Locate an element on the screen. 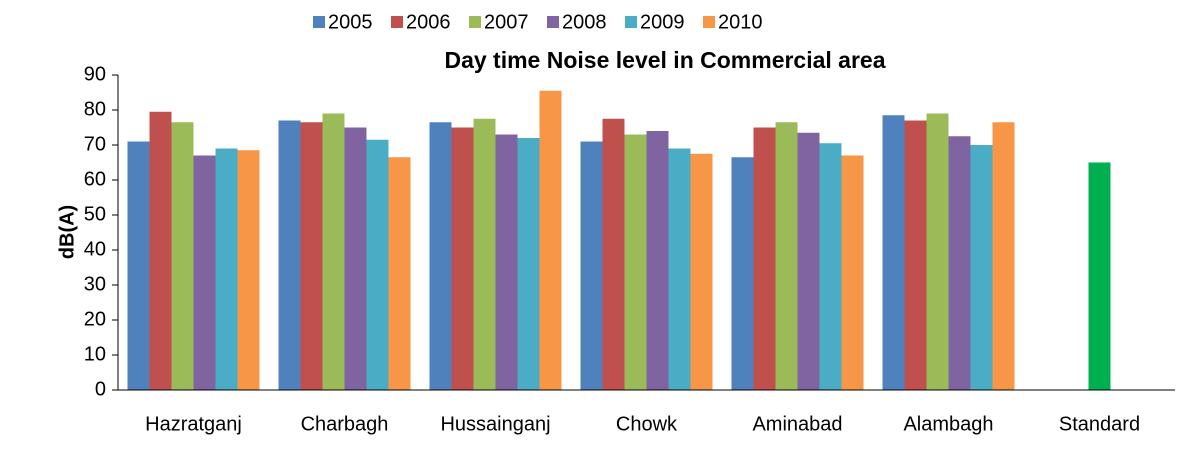 The width and height of the screenshot is (1181, 452). legend-label: 2008 is located at coordinates (584, 22).